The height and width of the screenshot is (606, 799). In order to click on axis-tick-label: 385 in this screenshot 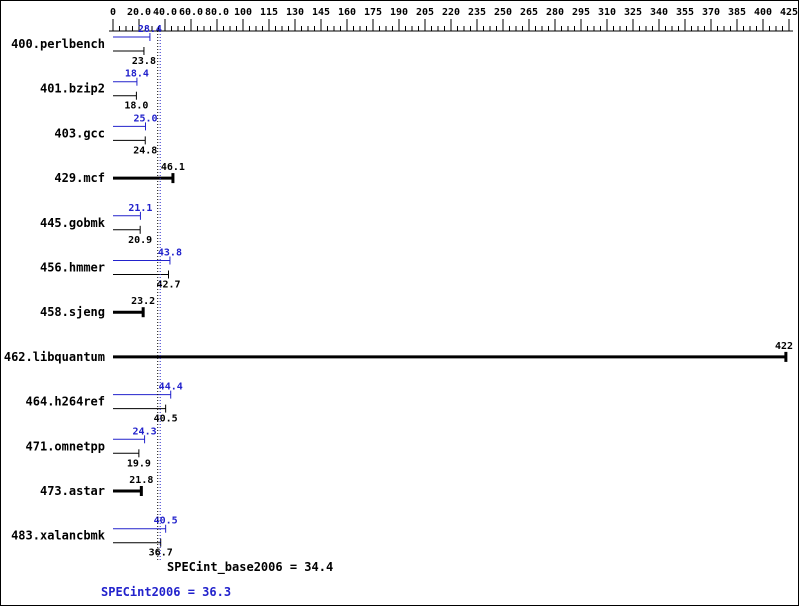, I will do `click(737, 12)`.